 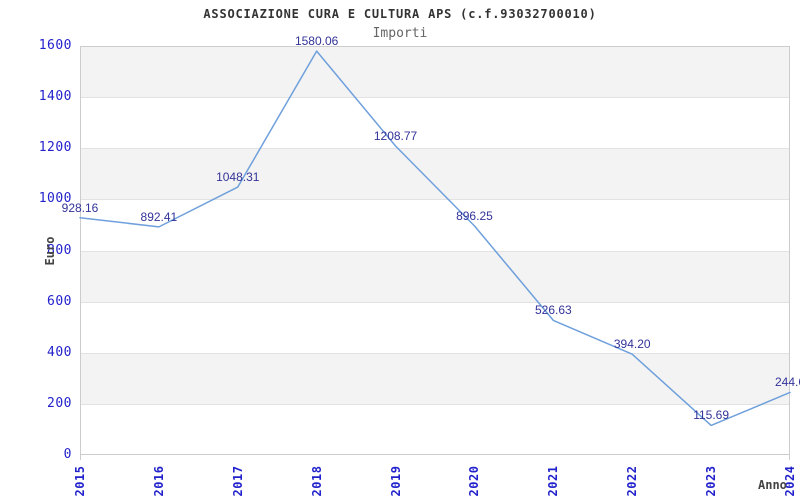 What do you see at coordinates (59, 352) in the screenshot?
I see `y-axis-tick-label: 400` at bounding box center [59, 352].